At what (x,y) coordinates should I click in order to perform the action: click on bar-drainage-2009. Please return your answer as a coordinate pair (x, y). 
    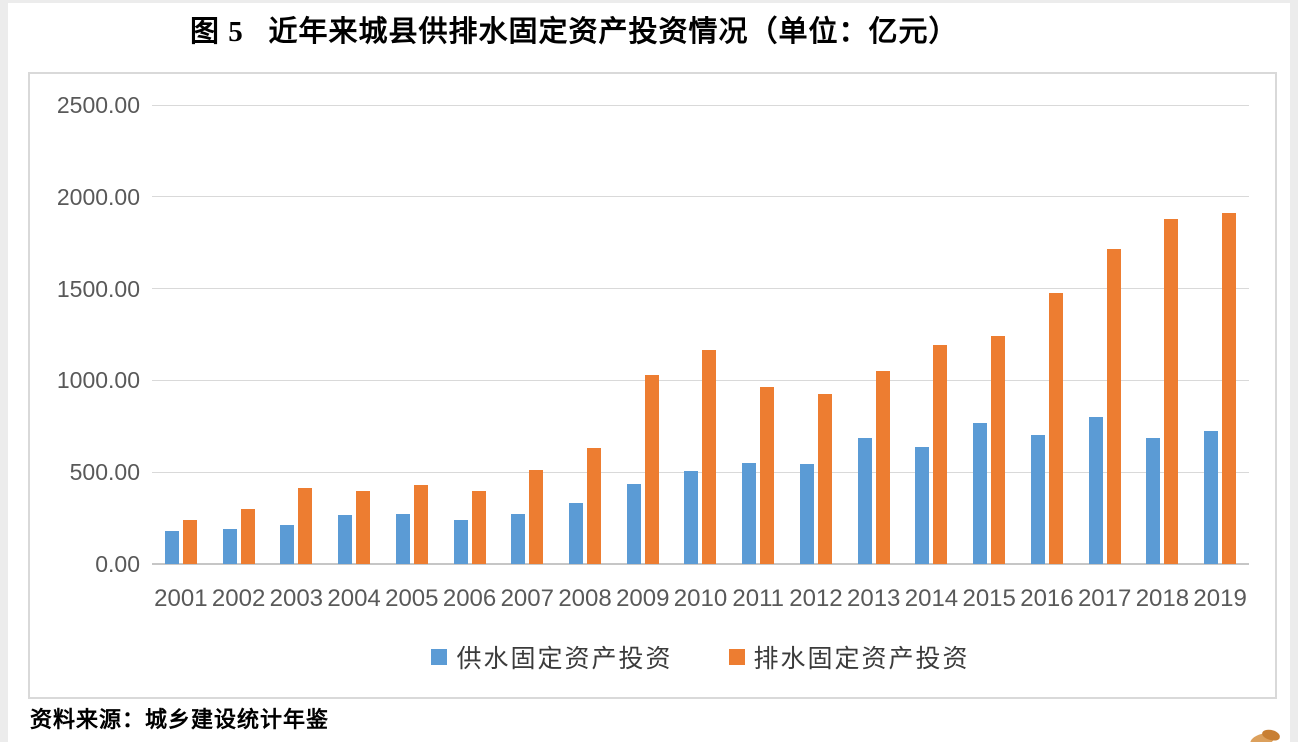
    Looking at the image, I should click on (651, 469).